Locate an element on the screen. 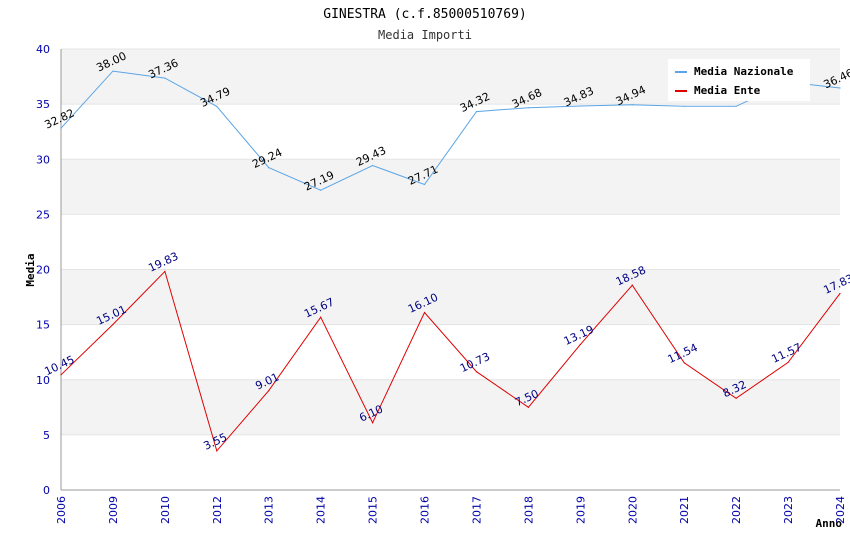 Image resolution: width=850 pixels, height=550 pixels. y-tick-label: 35 is located at coordinates (43, 104).